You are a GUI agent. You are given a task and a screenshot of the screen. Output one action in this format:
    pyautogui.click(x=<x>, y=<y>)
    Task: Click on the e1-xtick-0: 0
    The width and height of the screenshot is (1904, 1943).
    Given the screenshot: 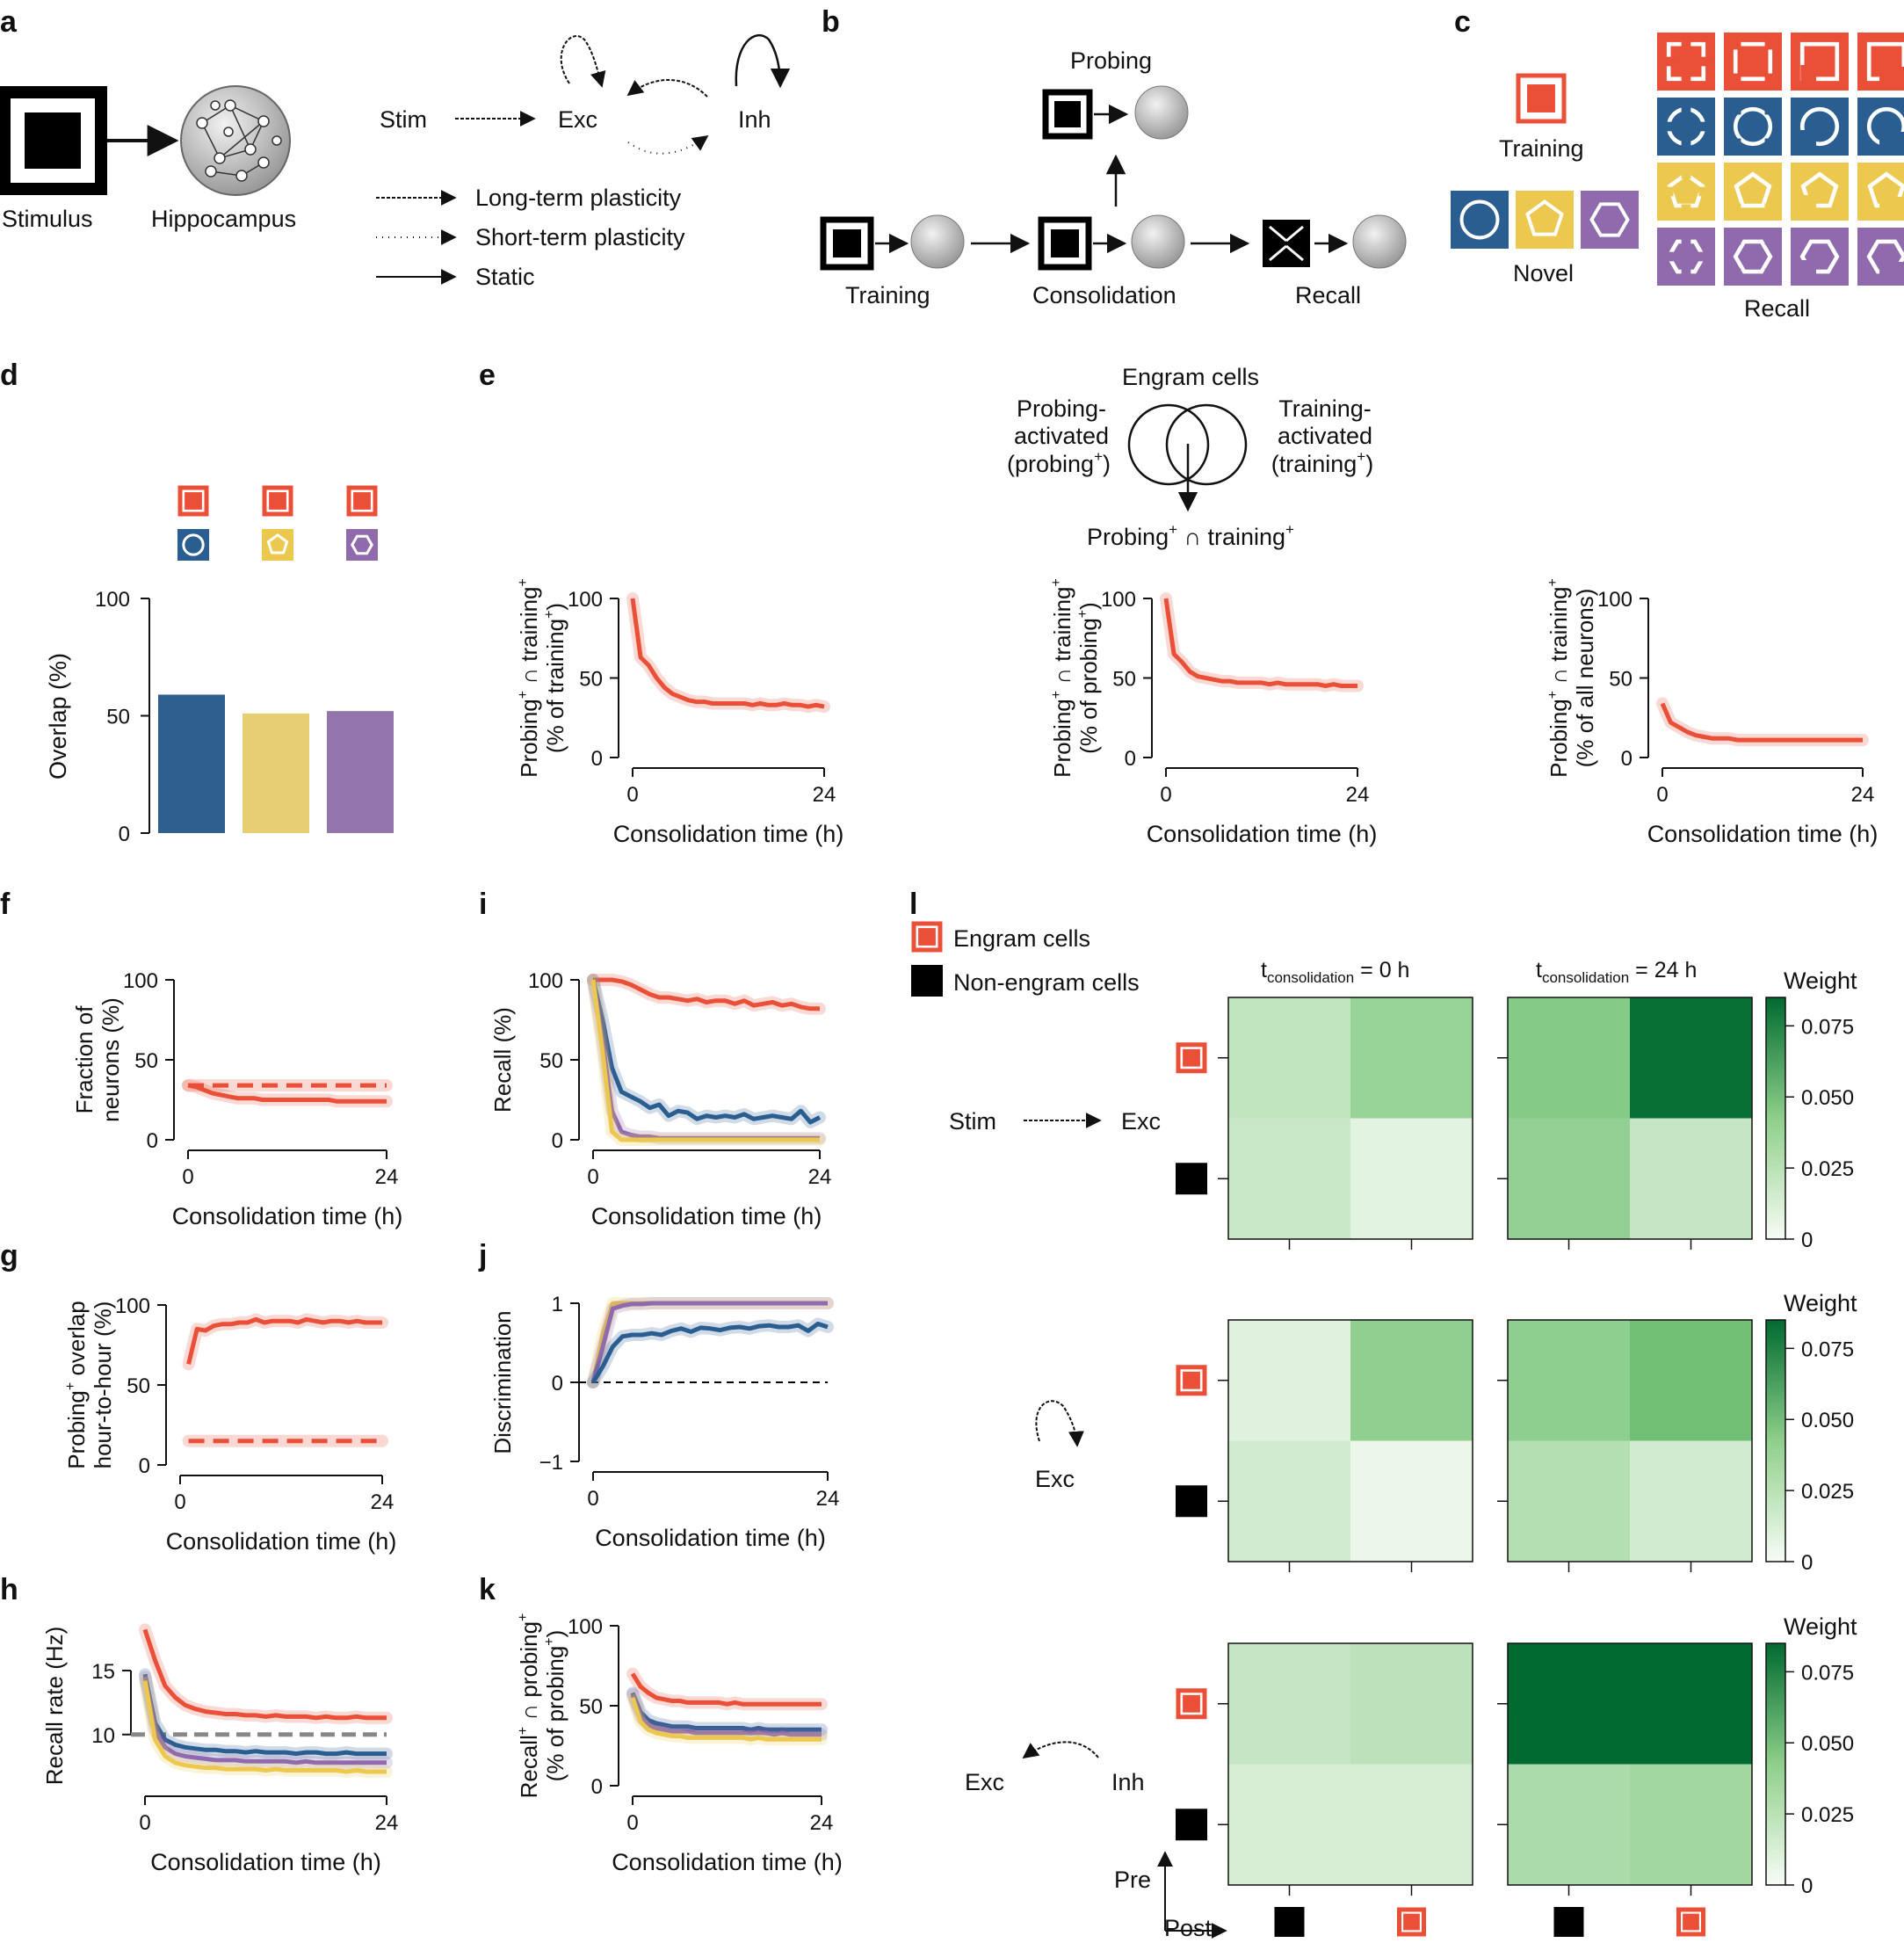 What is the action you would take?
    pyautogui.click(x=632, y=795)
    